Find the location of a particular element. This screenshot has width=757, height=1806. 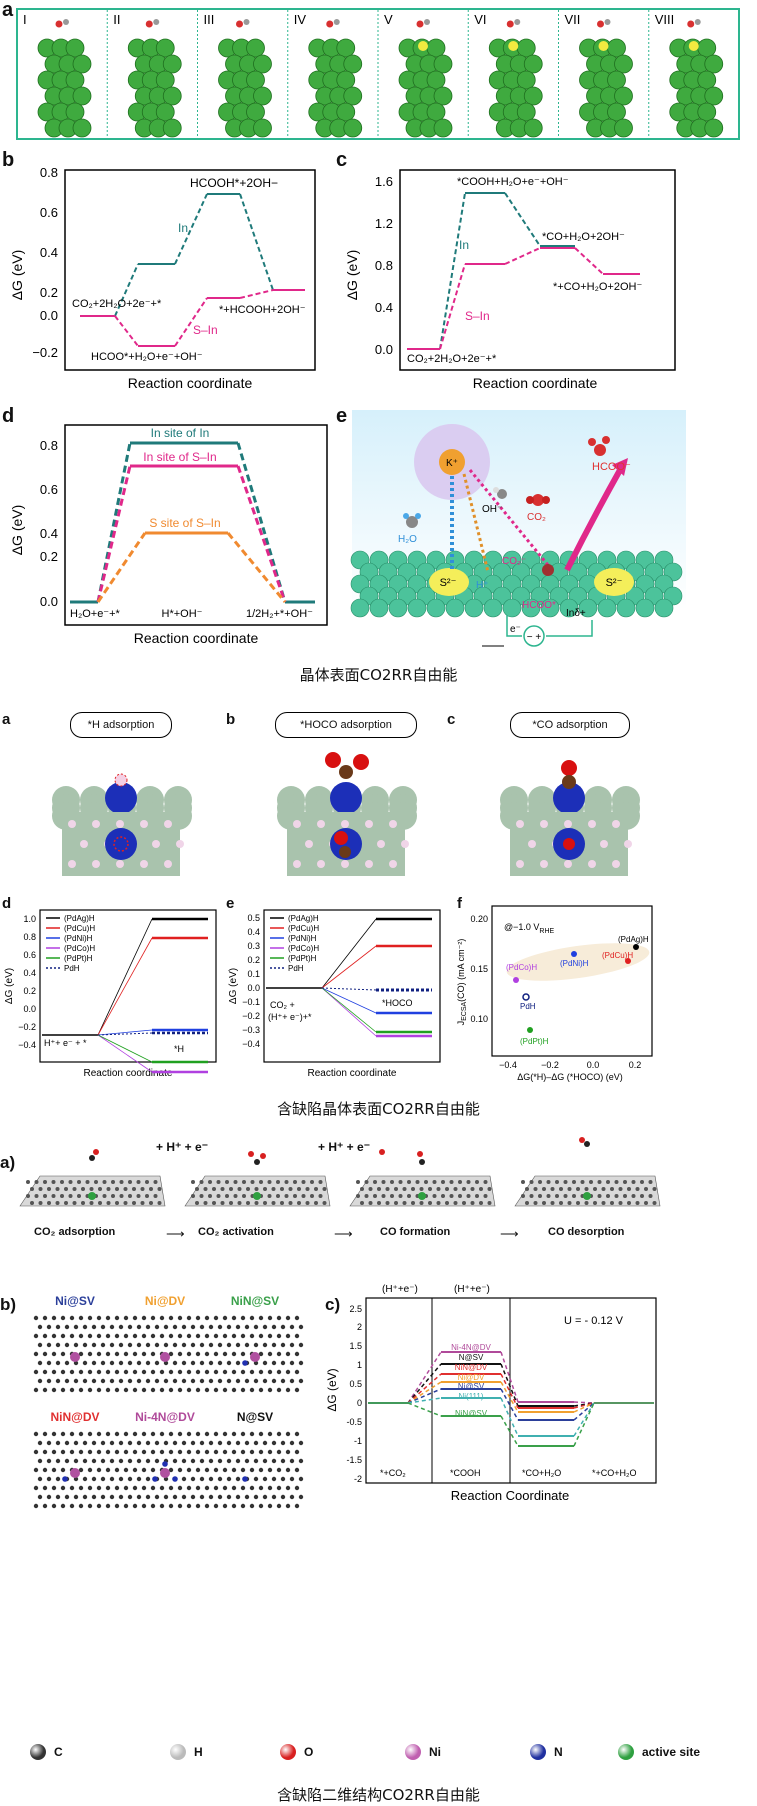

panel-label-2b: b is located at coordinates (231, 719).